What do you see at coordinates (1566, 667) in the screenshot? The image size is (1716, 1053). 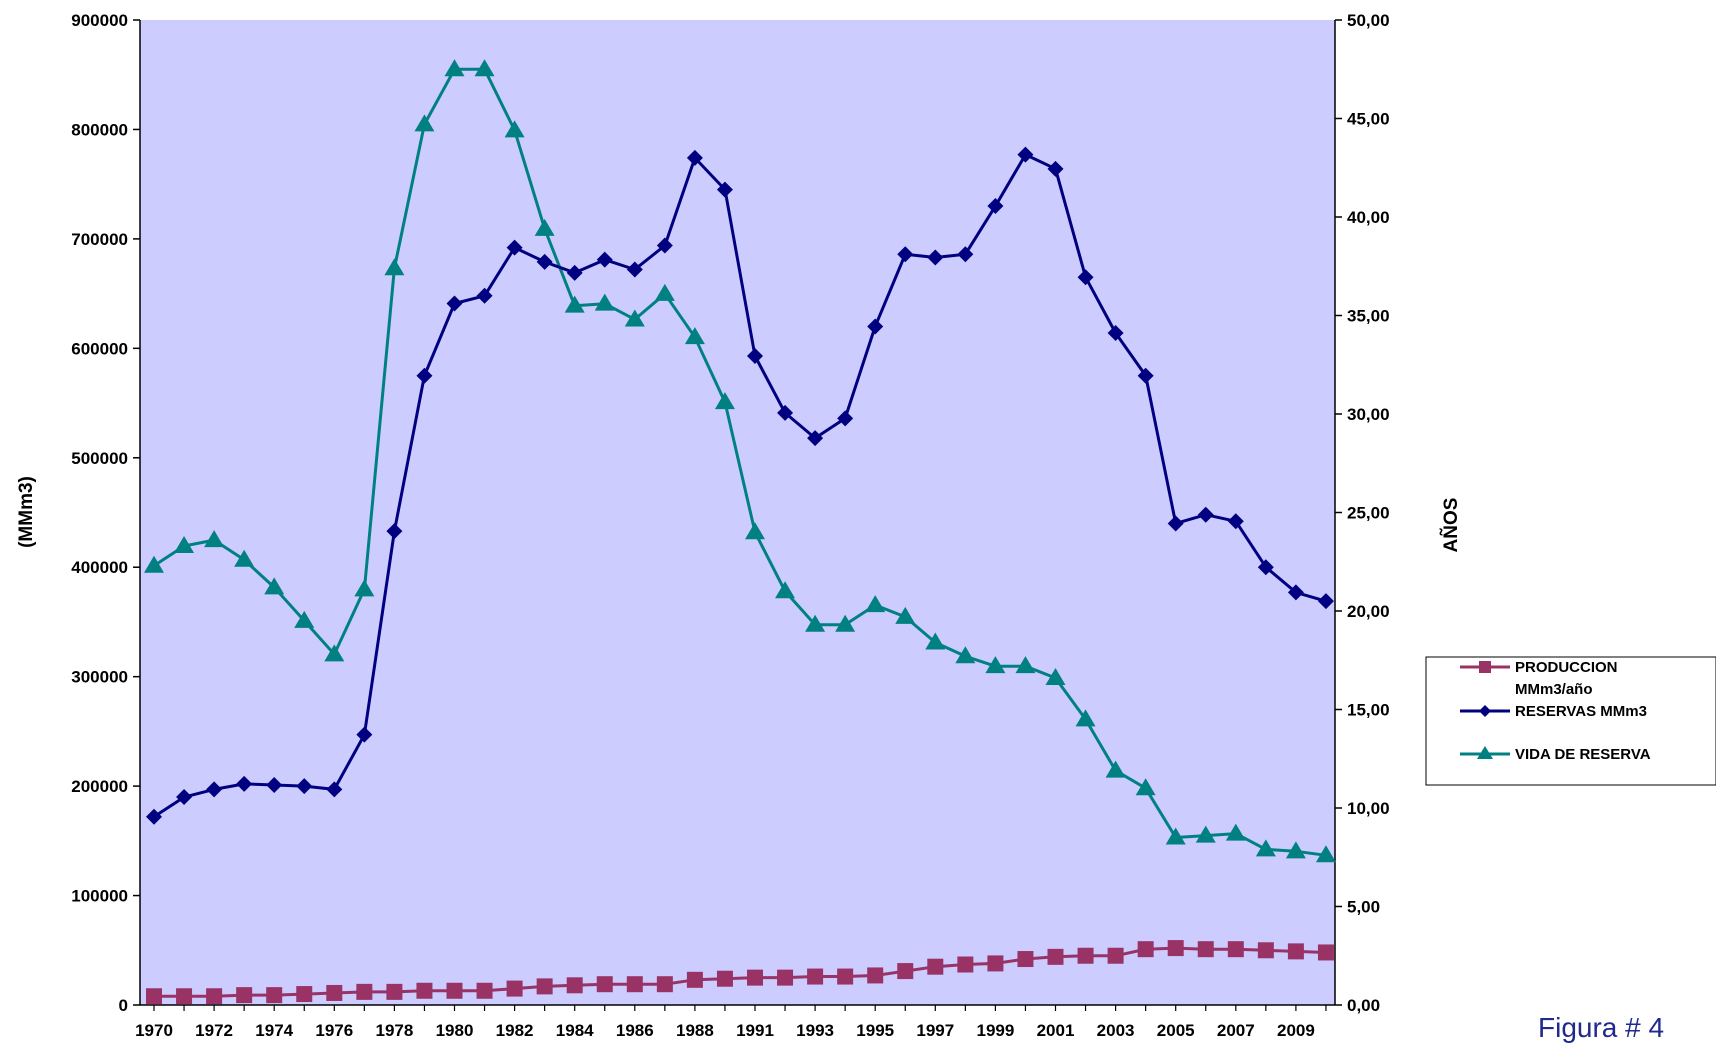 I see `legend-label-produccion-1: PRODUCCION` at bounding box center [1566, 667].